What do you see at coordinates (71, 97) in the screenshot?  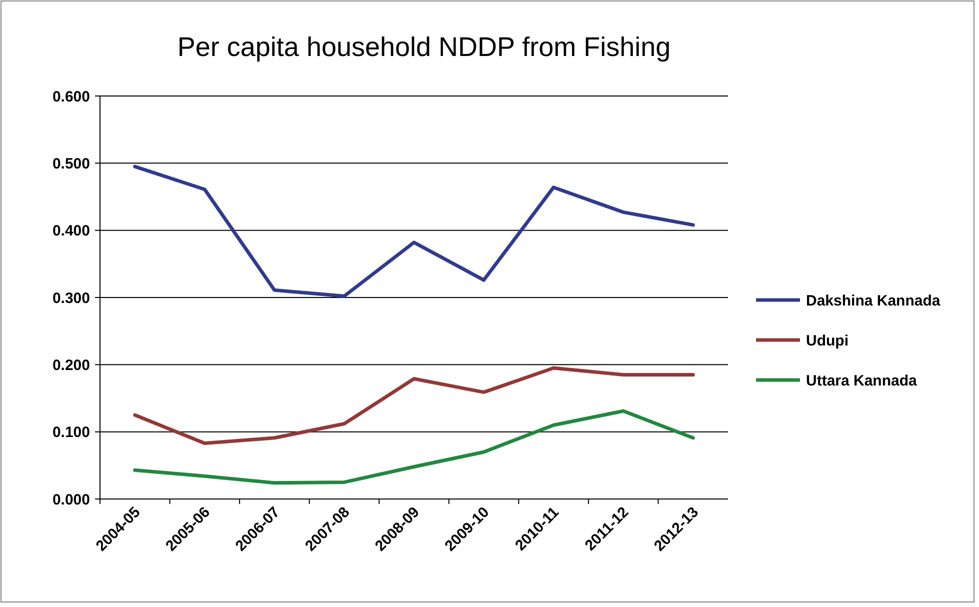 I see `y-tick-label: 0.600` at bounding box center [71, 97].